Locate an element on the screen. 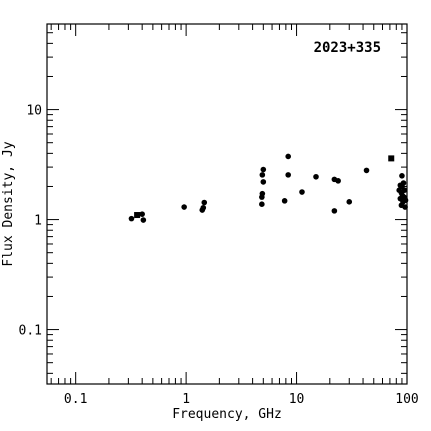 Image resolution: width=431 pixels, height=431 pixels. x-tick-label: 1 is located at coordinates (186, 399).